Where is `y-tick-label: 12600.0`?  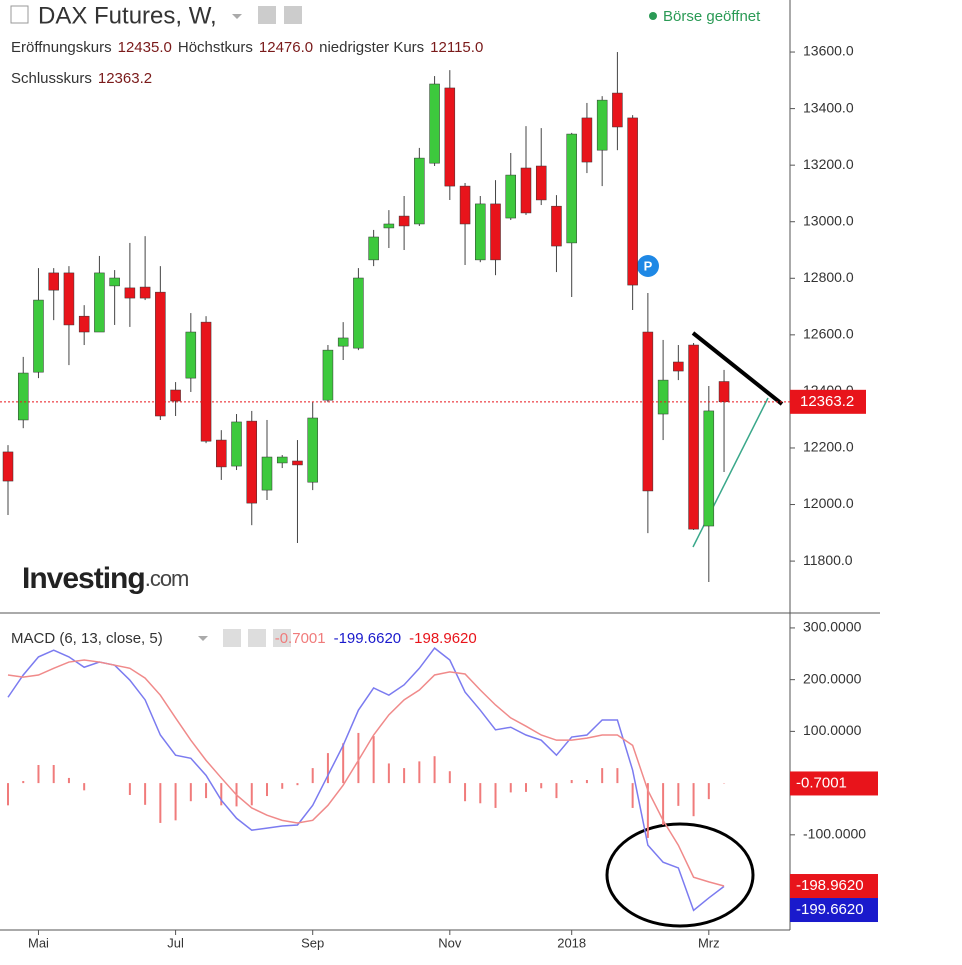
y-tick-label: 12600.0 is located at coordinates (828, 334).